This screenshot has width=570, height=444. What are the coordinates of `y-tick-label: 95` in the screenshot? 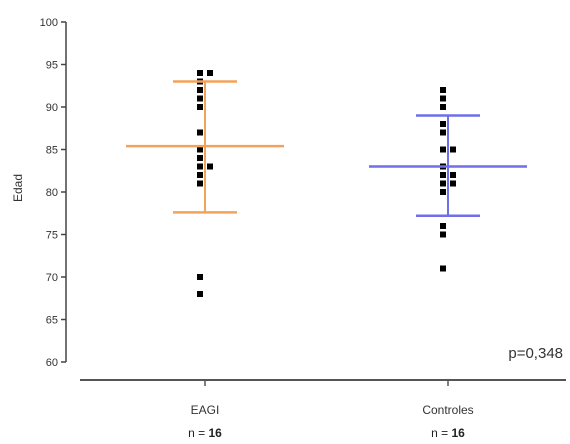 It's located at (52, 66).